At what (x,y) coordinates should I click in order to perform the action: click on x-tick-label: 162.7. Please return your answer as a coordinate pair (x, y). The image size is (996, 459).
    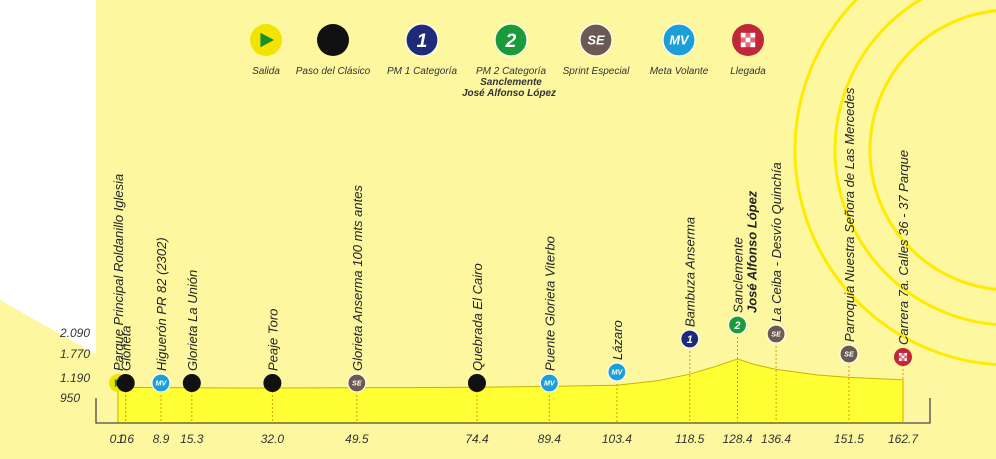
    Looking at the image, I should click on (903, 439).